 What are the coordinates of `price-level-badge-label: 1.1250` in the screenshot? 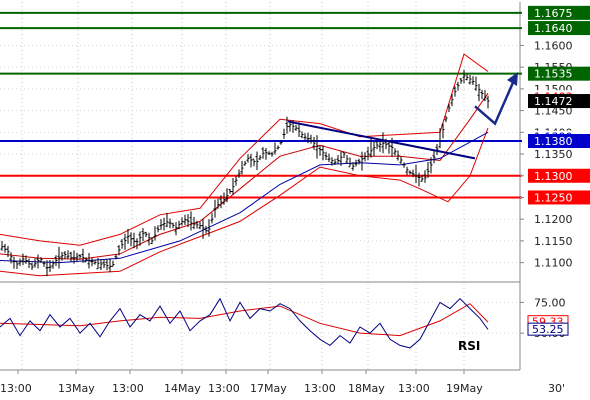 It's located at (553, 197).